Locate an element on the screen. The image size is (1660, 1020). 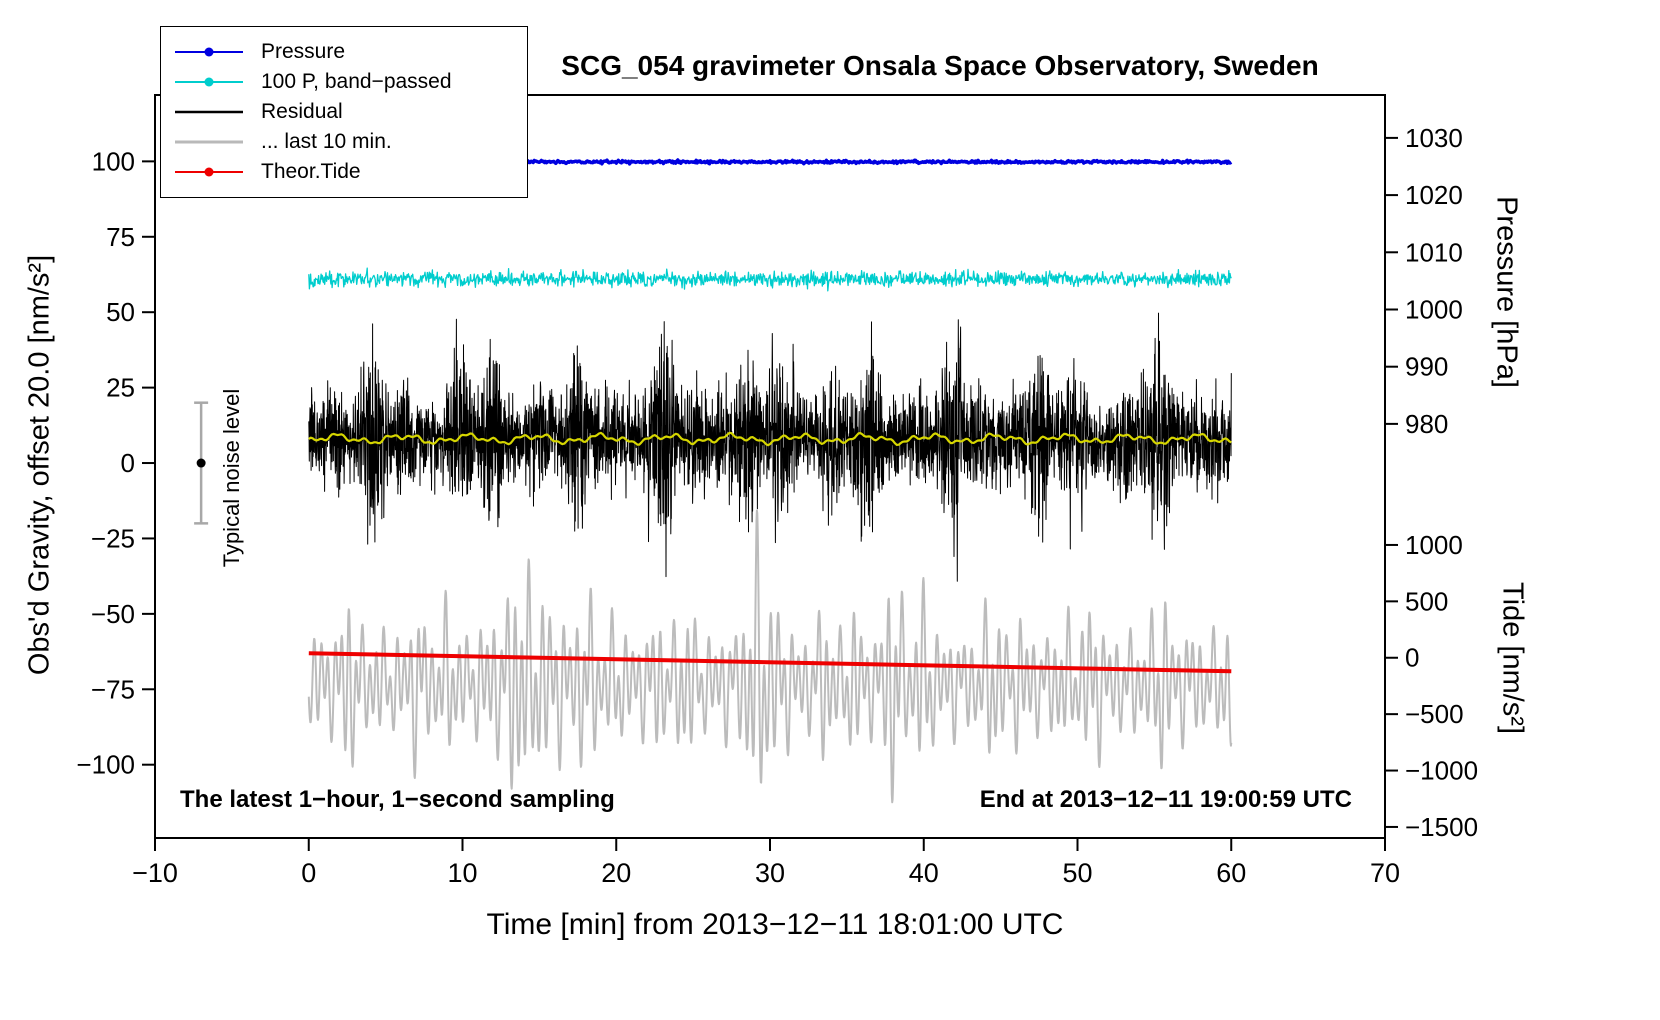
y-axis-label-pressure: Pressure [hPa] is located at coordinates (1506, 292).